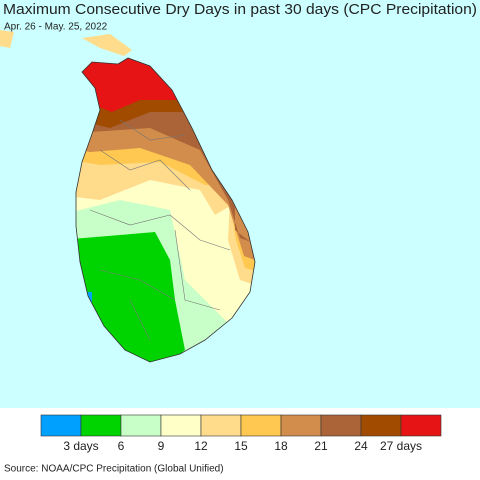  What do you see at coordinates (321, 446) in the screenshot?
I see `legend-label: 21` at bounding box center [321, 446].